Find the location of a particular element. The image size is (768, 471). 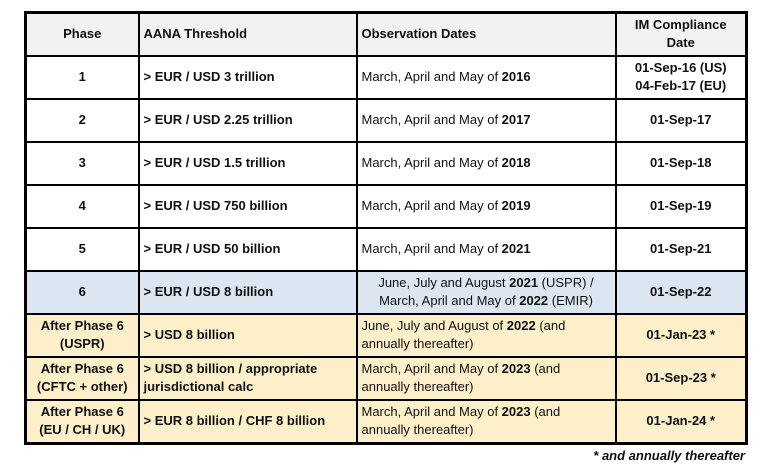

observation-year: 2019 is located at coordinates (516, 206).